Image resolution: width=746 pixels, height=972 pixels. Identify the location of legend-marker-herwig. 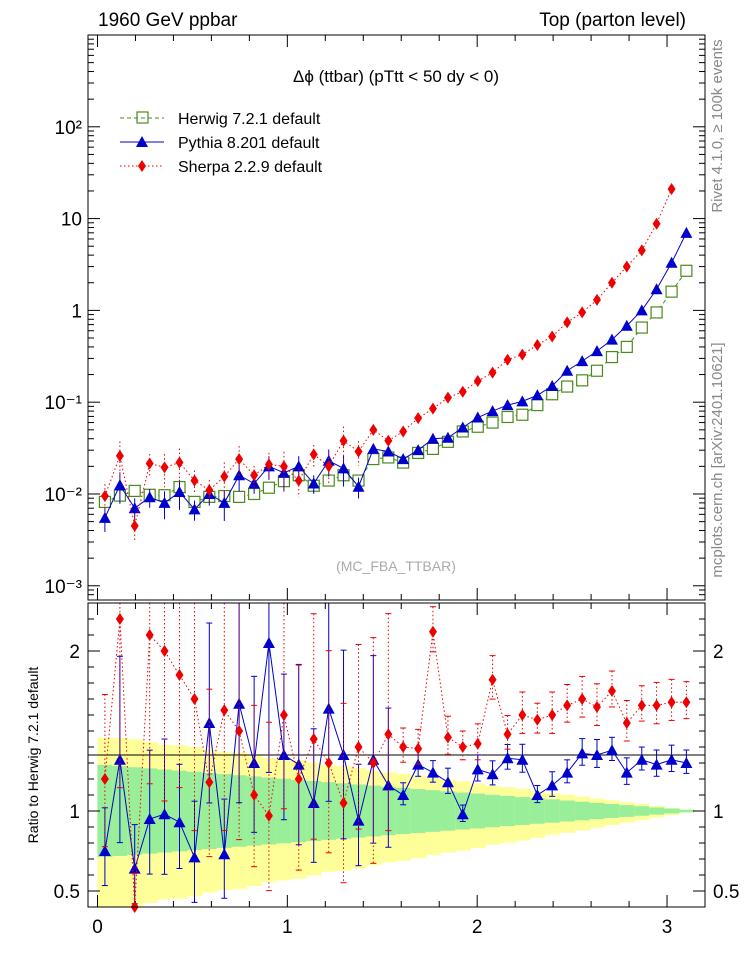
(142, 117).